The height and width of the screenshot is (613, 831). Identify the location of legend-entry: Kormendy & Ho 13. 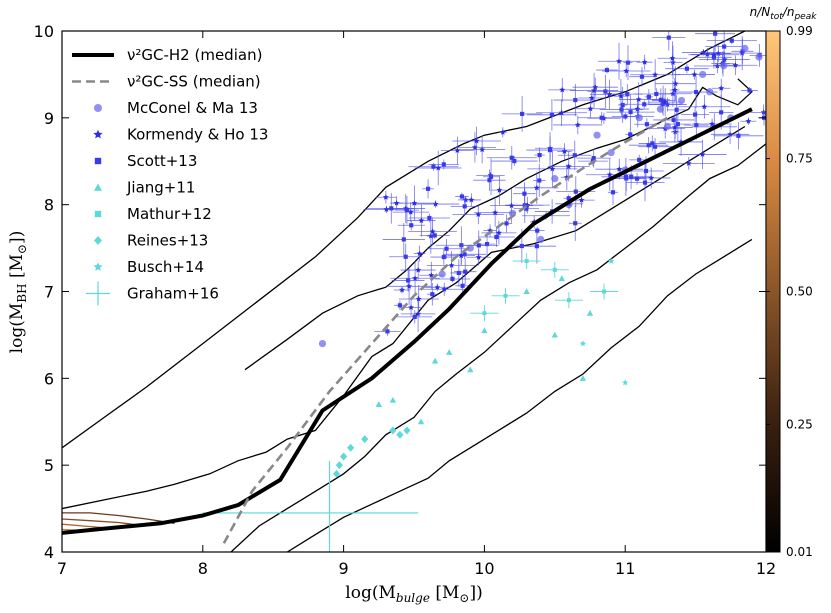
(180, 135).